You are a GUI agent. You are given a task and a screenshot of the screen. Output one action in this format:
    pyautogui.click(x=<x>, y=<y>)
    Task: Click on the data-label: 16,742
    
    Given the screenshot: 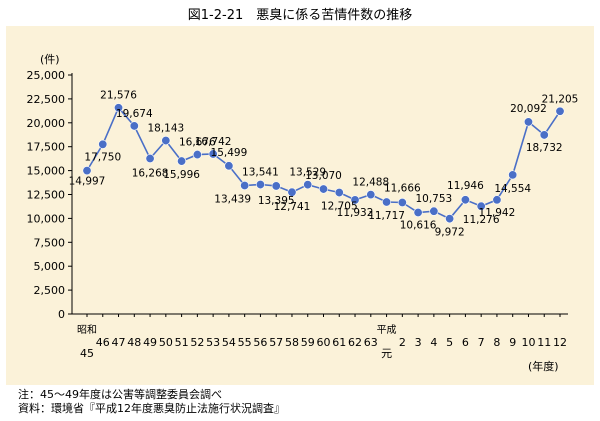 What is the action you would take?
    pyautogui.click(x=213, y=142)
    